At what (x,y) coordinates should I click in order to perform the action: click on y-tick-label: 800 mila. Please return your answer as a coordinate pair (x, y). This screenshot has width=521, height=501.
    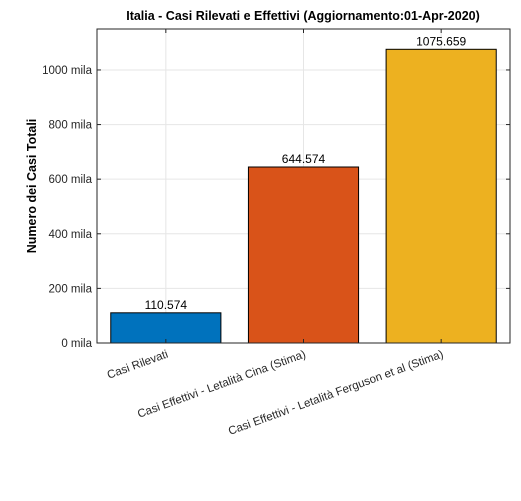
    Looking at the image, I should click on (71, 126).